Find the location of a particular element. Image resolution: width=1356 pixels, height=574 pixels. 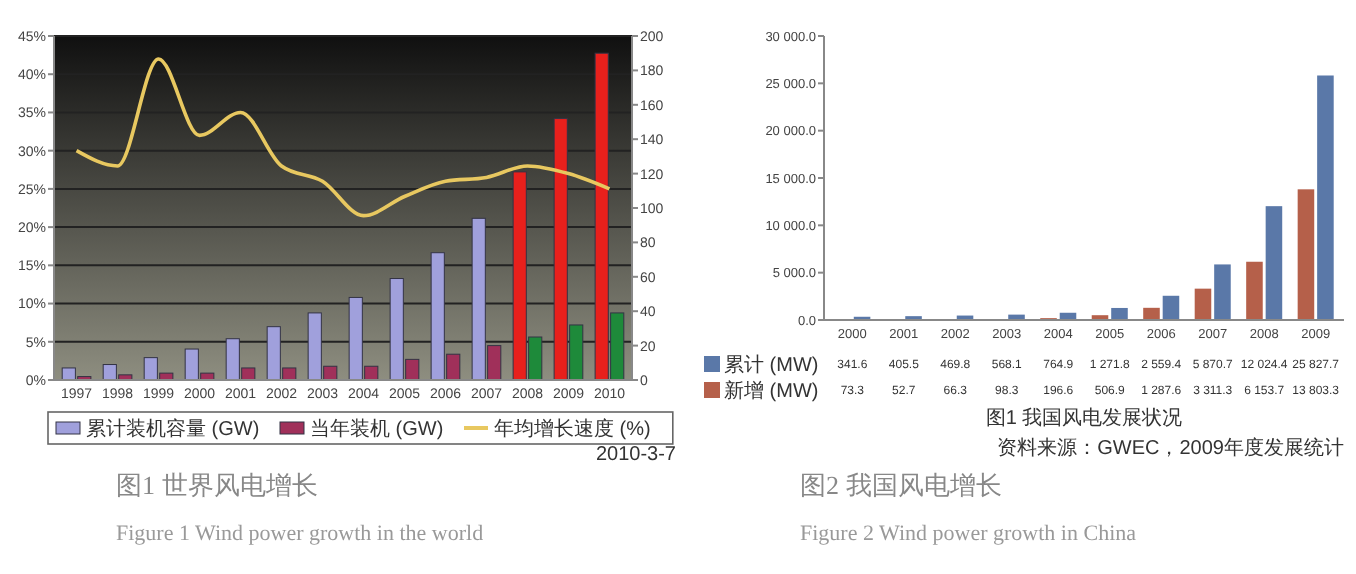

text: Figure 1 Wind power growth in the world is located at coordinates (300, 534).